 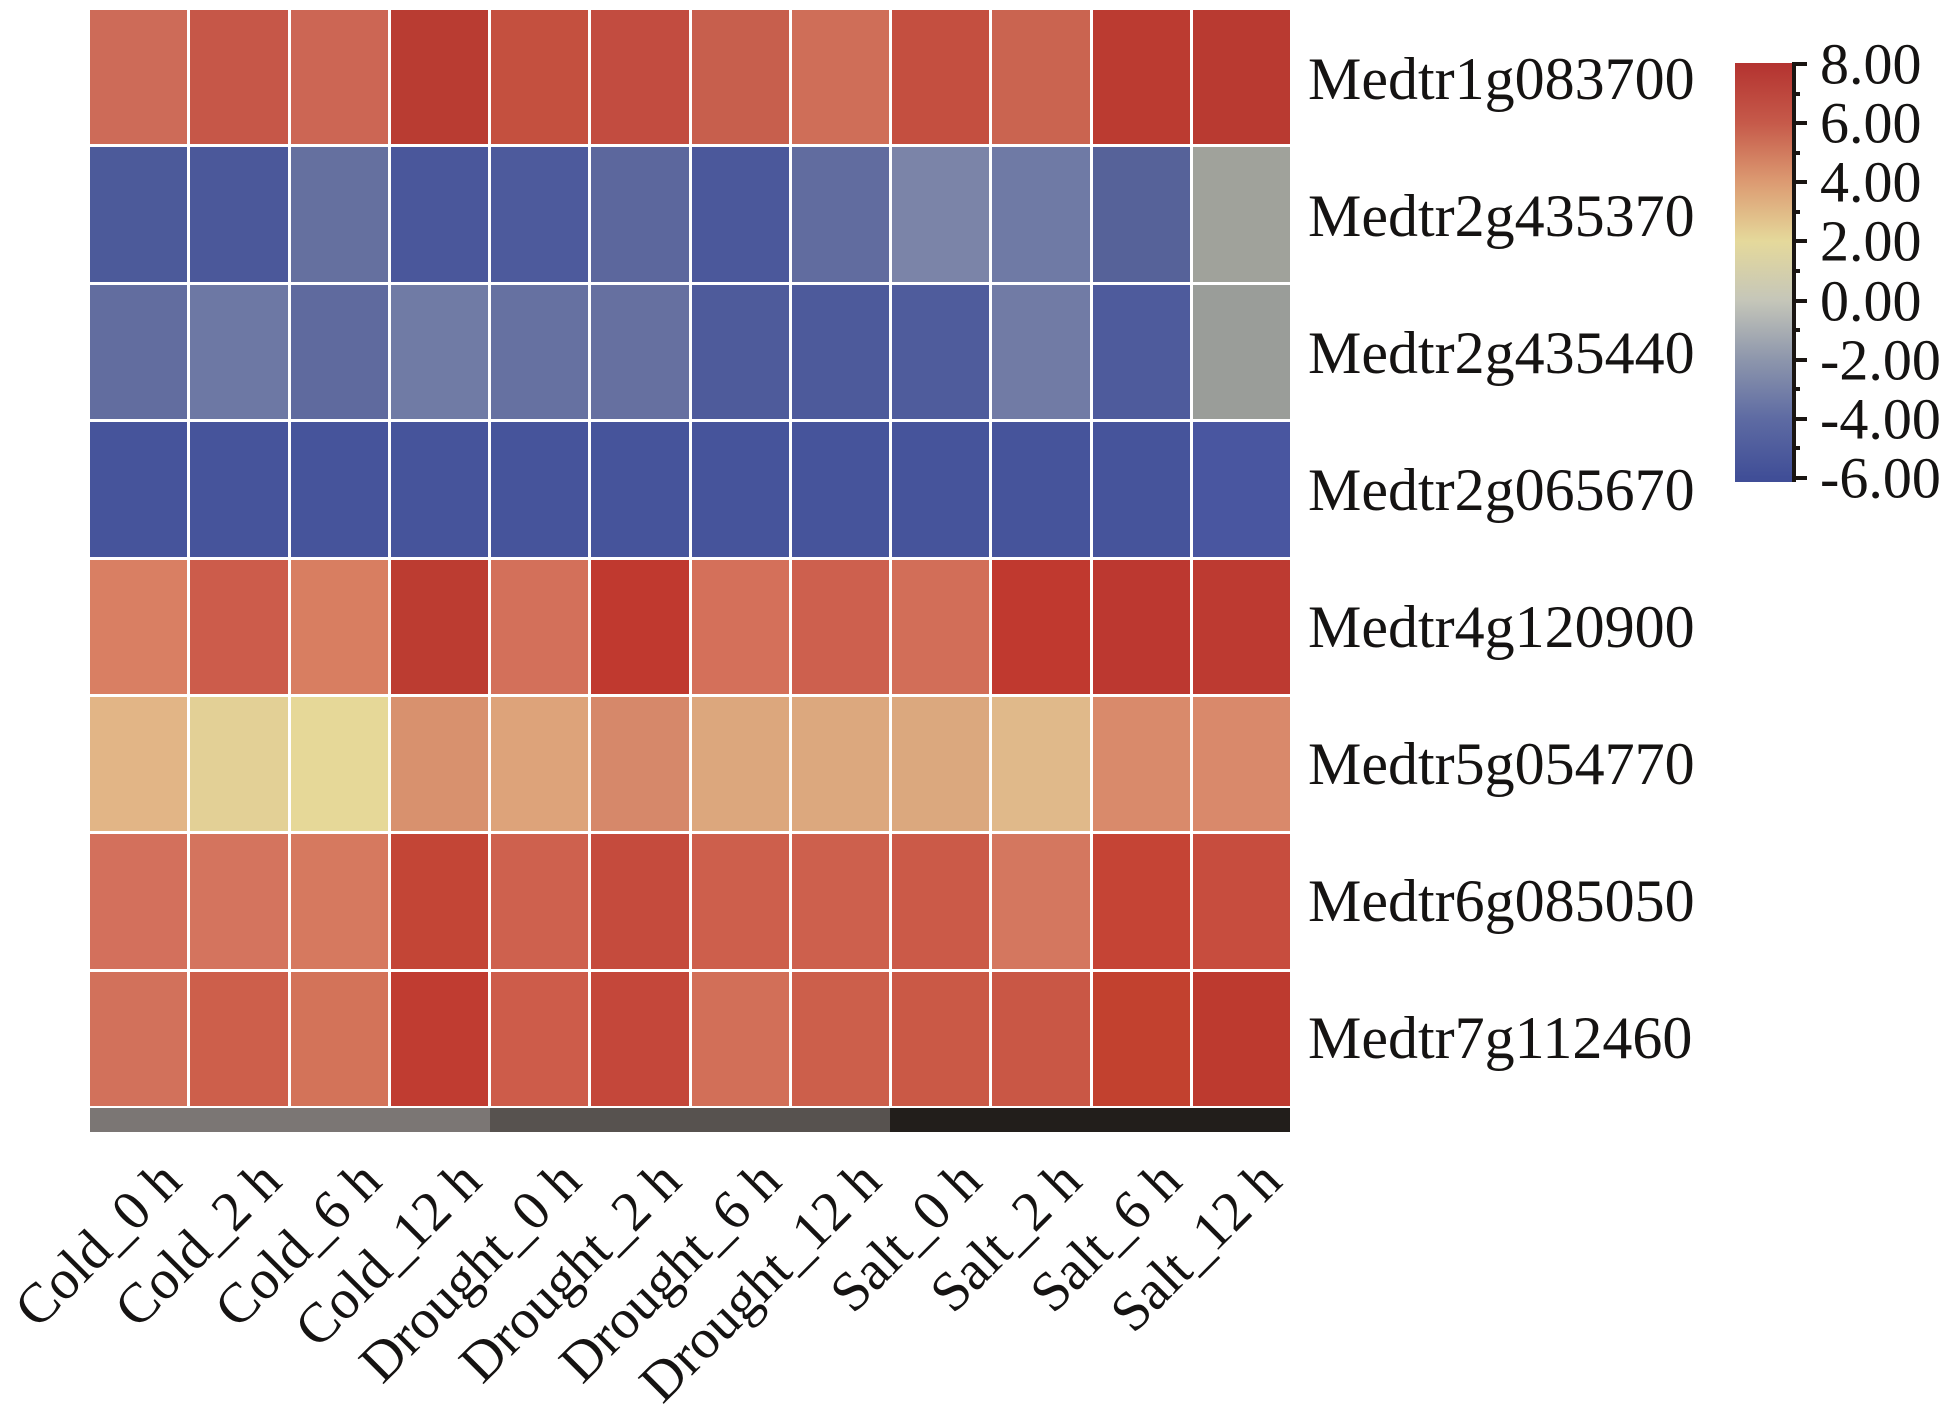 What do you see at coordinates (1501, 763) in the screenshot?
I see `gene-label: Medtr5g054770` at bounding box center [1501, 763].